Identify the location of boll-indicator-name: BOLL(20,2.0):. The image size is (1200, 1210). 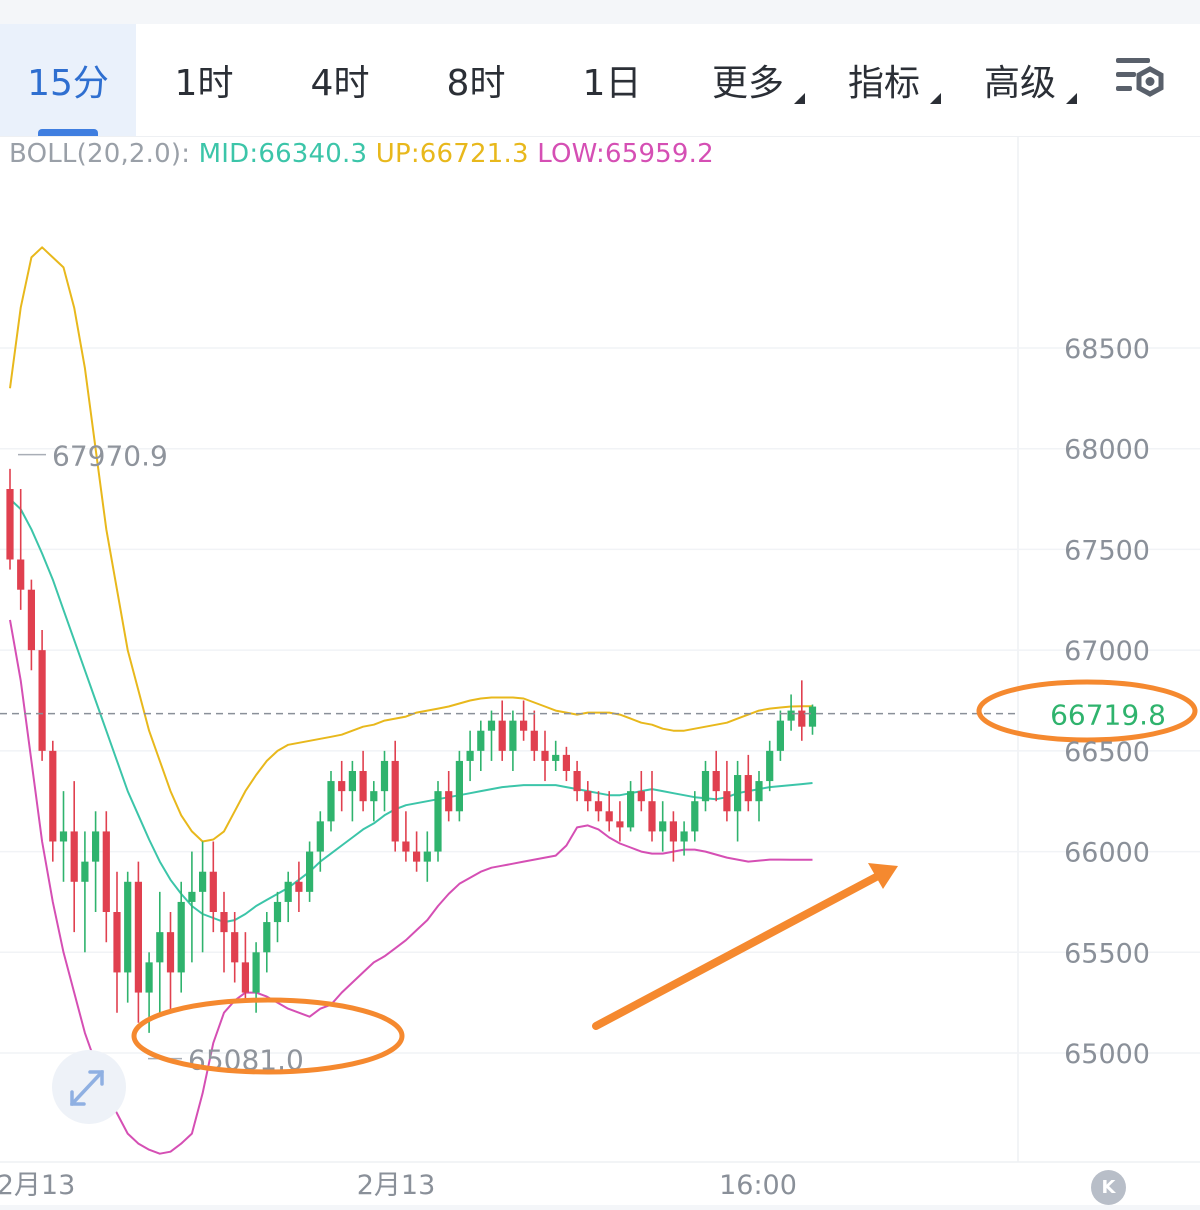
(100, 154).